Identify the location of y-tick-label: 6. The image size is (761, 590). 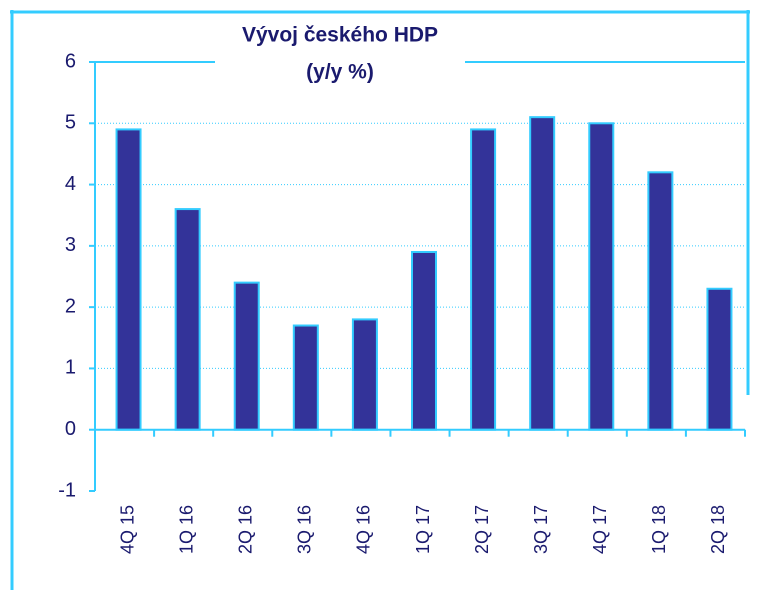
(70, 61).